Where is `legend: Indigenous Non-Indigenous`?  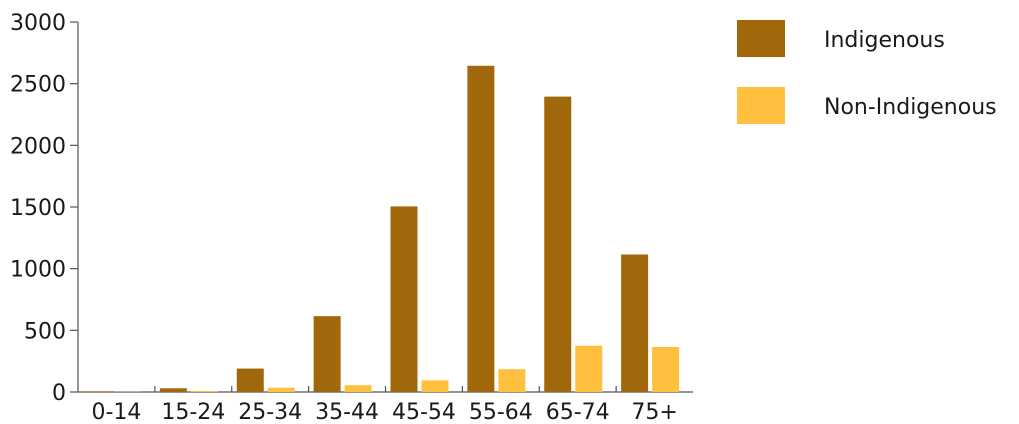 legend: Indigenous Non-Indigenous is located at coordinates (867, 72).